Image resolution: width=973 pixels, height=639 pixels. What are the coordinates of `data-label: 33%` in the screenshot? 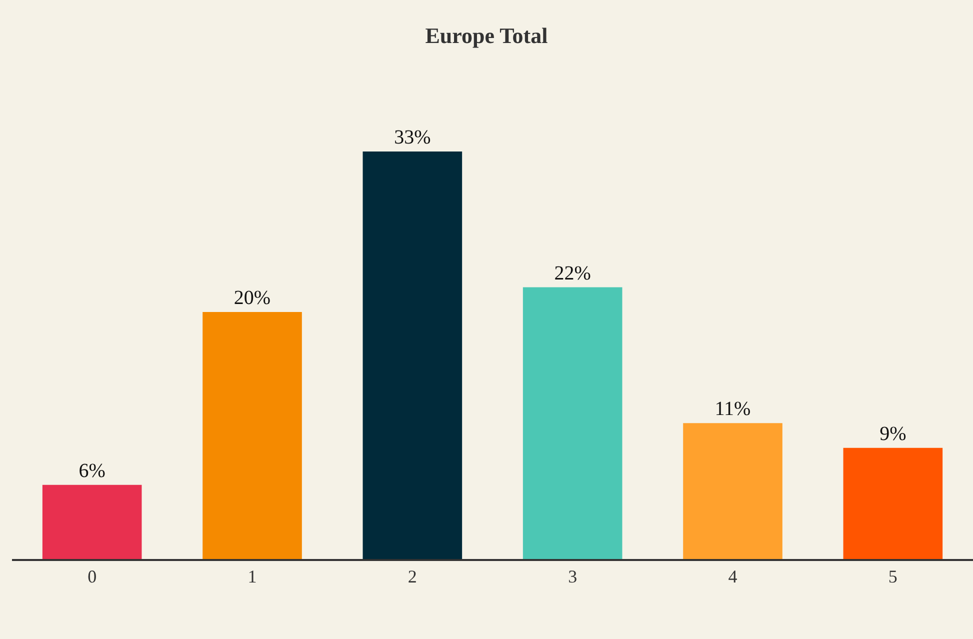 It's located at (412, 137).